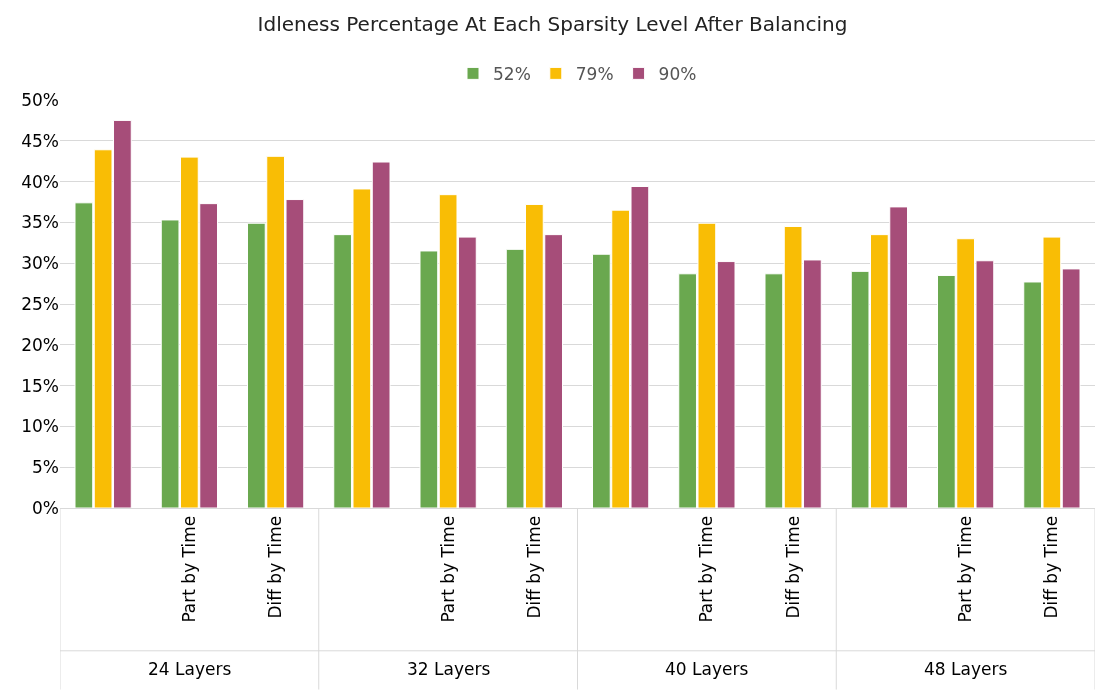  Describe the element at coordinates (594, 74) in the screenshot. I see `legend-label: 79%` at that location.